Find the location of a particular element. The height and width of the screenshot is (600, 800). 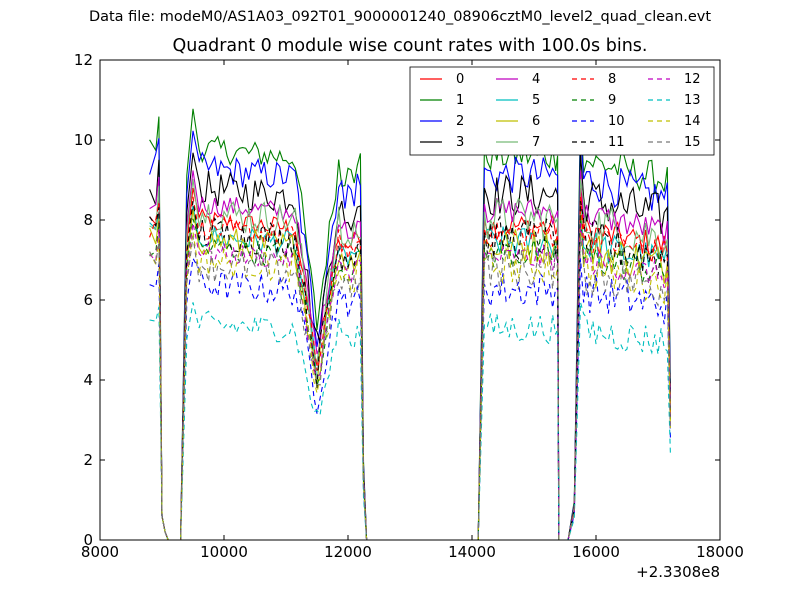

legend-label: 0 is located at coordinates (460, 79).